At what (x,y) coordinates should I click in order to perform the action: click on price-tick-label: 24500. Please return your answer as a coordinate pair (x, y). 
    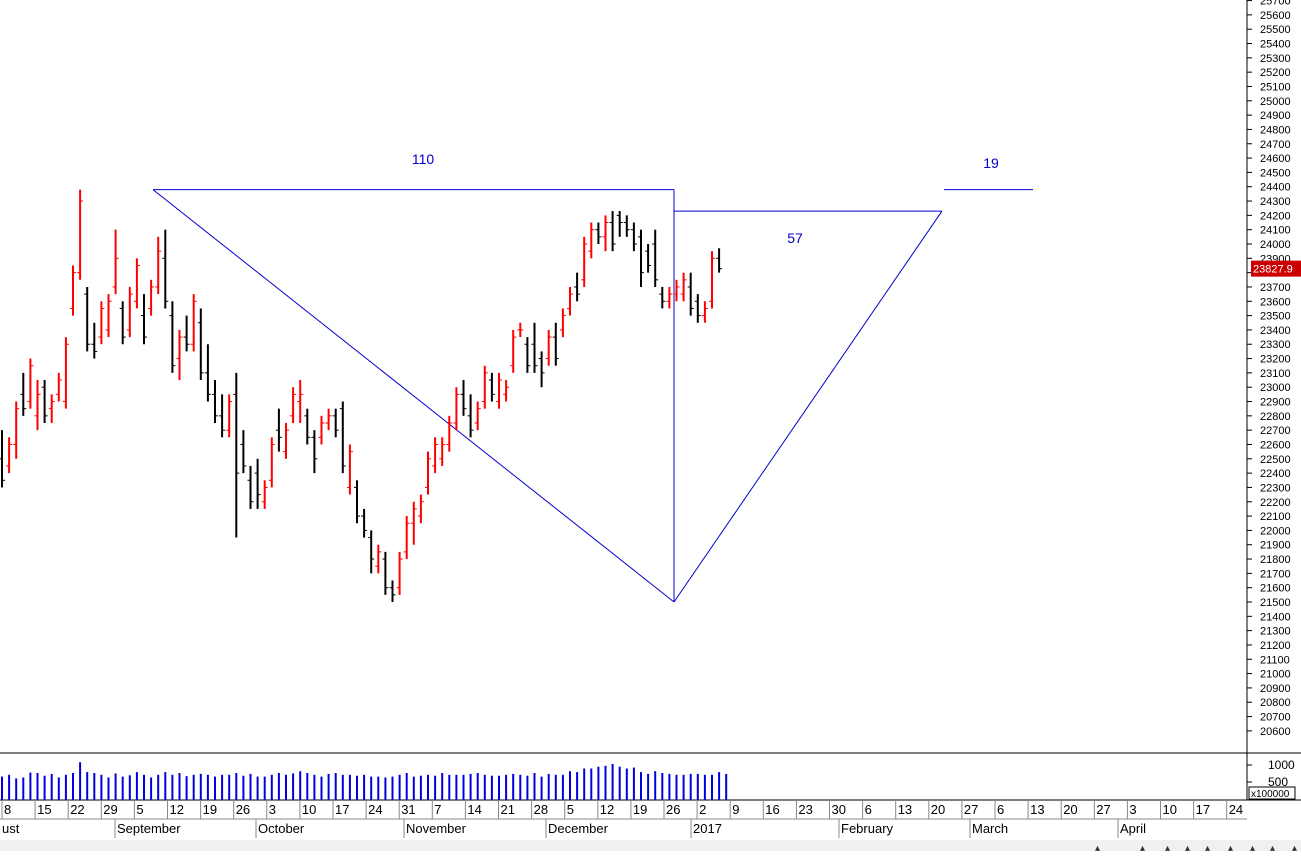
    Looking at the image, I should click on (1275, 173).